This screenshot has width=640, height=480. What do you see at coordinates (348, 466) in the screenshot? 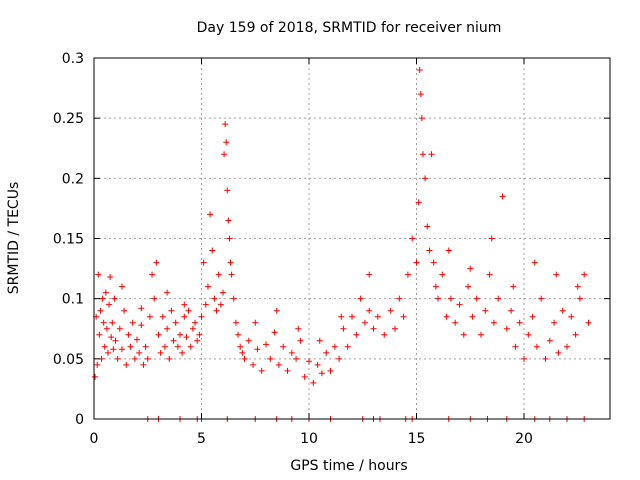
I see `x-axis-label: GPS time / hours` at bounding box center [348, 466].